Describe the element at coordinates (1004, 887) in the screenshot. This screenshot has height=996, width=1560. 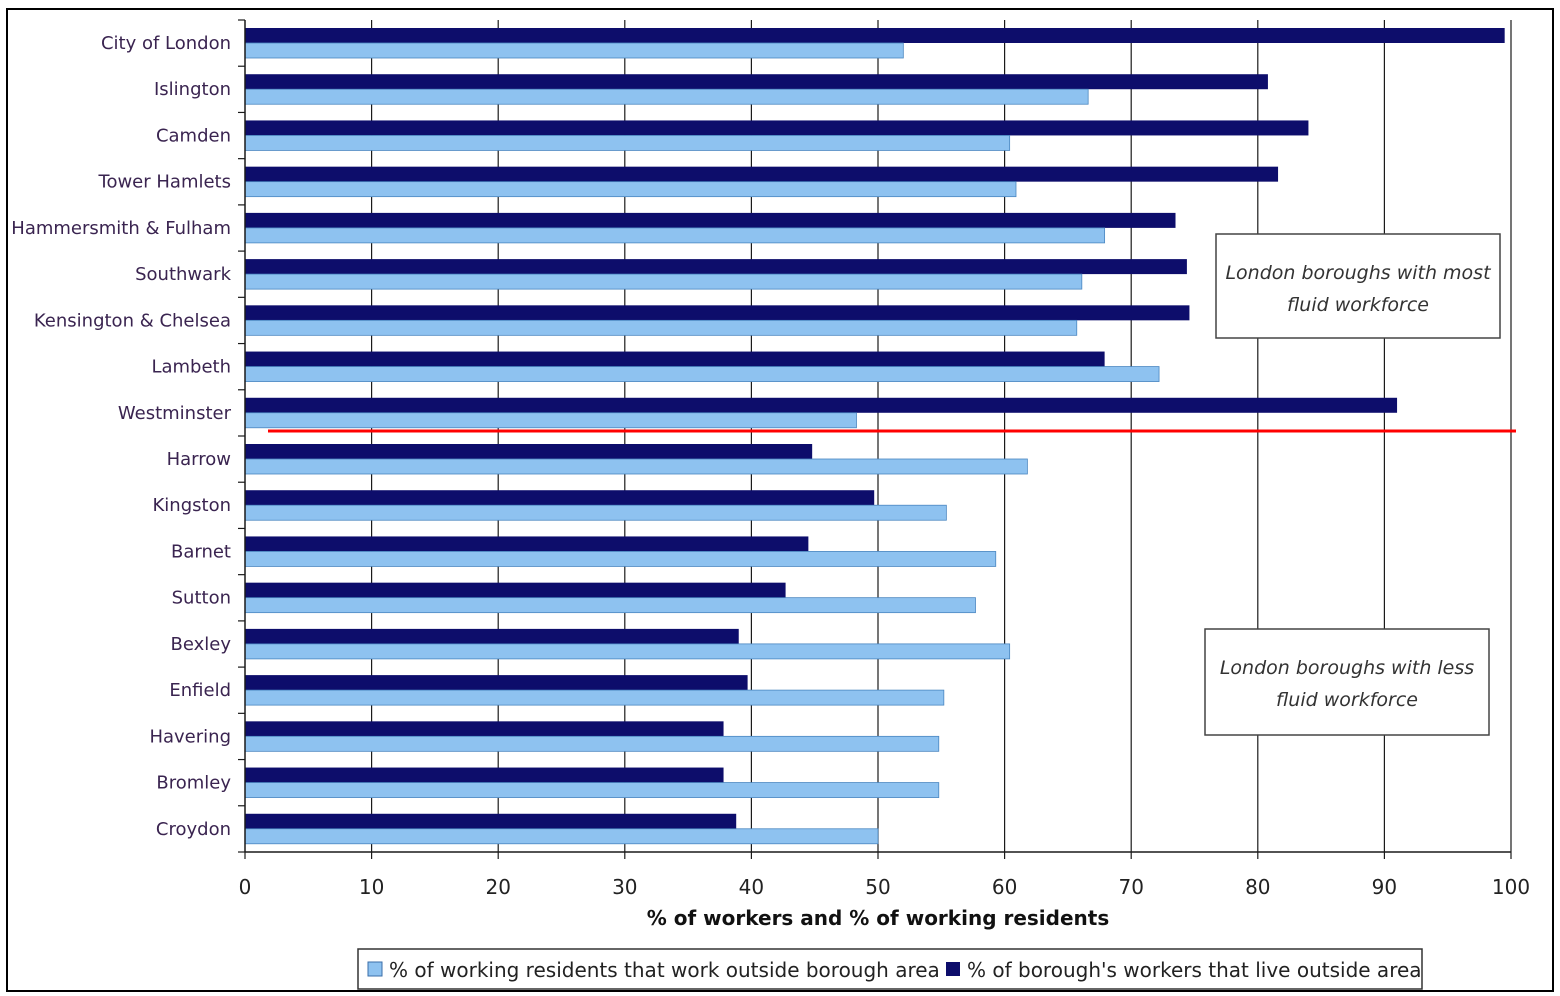
I see `x-tick-label: 60` at that location.